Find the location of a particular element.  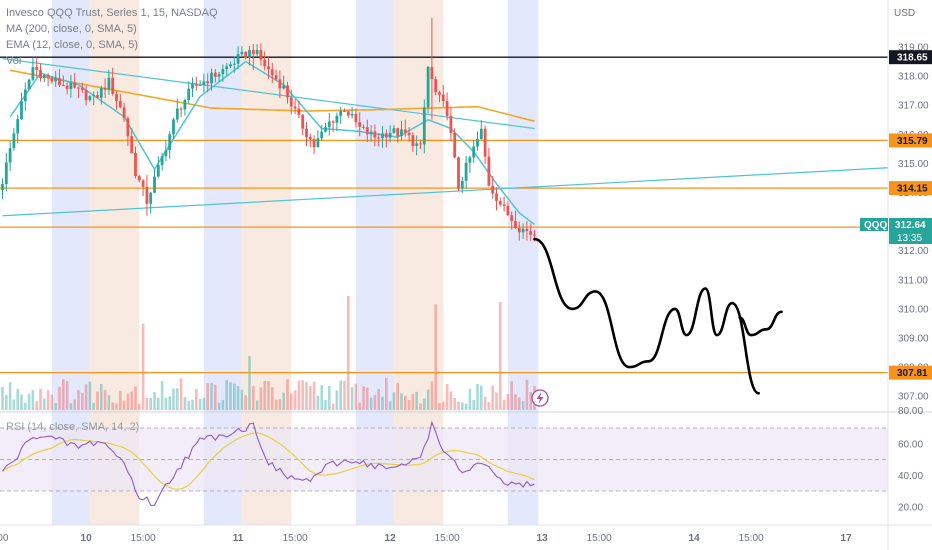

price-tick-label: 309.00 is located at coordinates (913, 339).